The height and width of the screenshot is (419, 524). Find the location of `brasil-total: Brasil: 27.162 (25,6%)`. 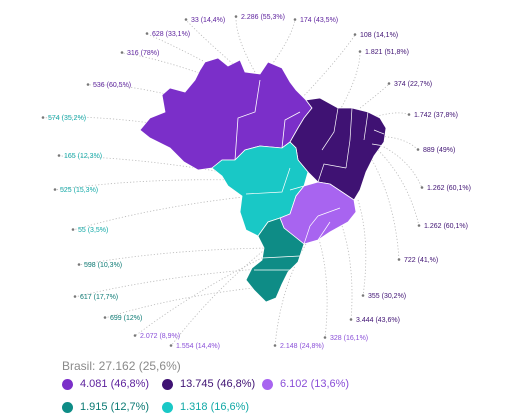

brasil-total: Brasil: 27.162 (25,6%) is located at coordinates (121, 366).